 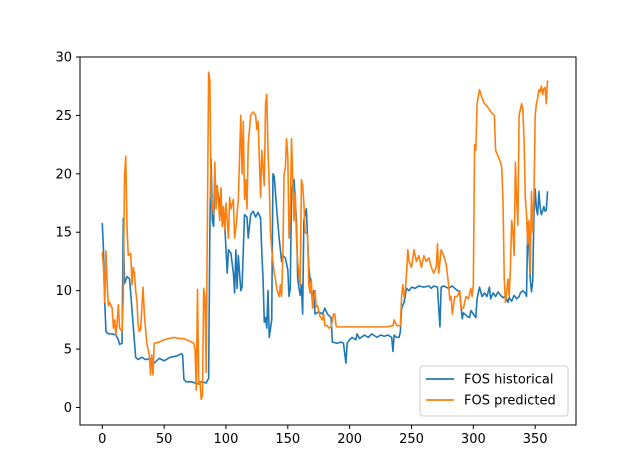 I want to click on y-tick-label: 20, so click(x=63, y=174).